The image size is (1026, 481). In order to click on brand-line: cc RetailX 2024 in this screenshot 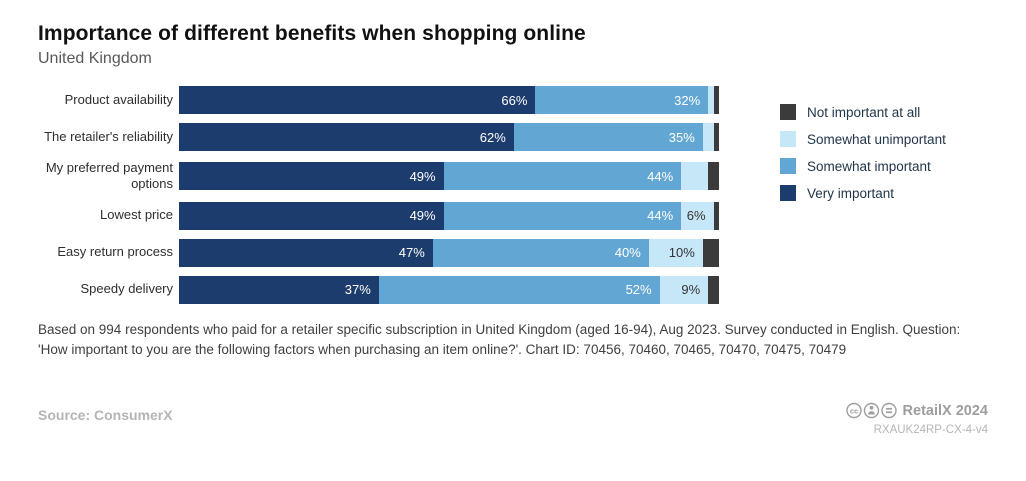, I will do `click(916, 410)`.